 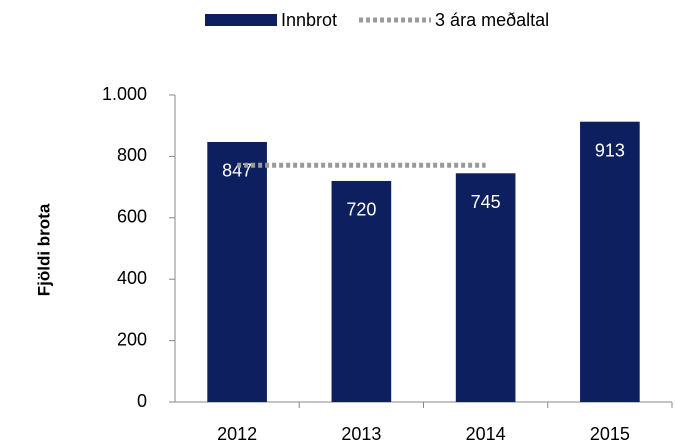 What do you see at coordinates (132, 339) in the screenshot?
I see `y-tick-label: 200` at bounding box center [132, 339].